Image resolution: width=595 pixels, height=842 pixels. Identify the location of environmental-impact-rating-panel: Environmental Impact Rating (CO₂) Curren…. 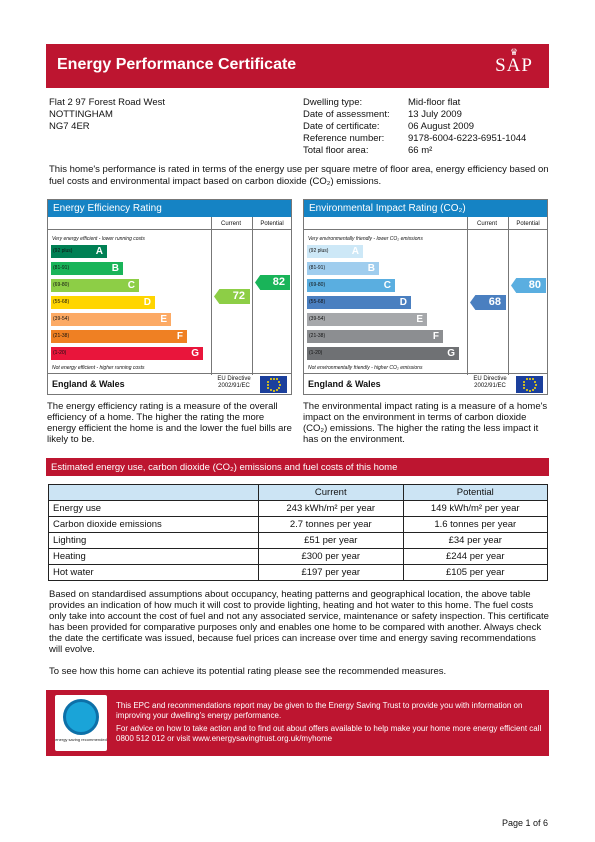
(425, 297).